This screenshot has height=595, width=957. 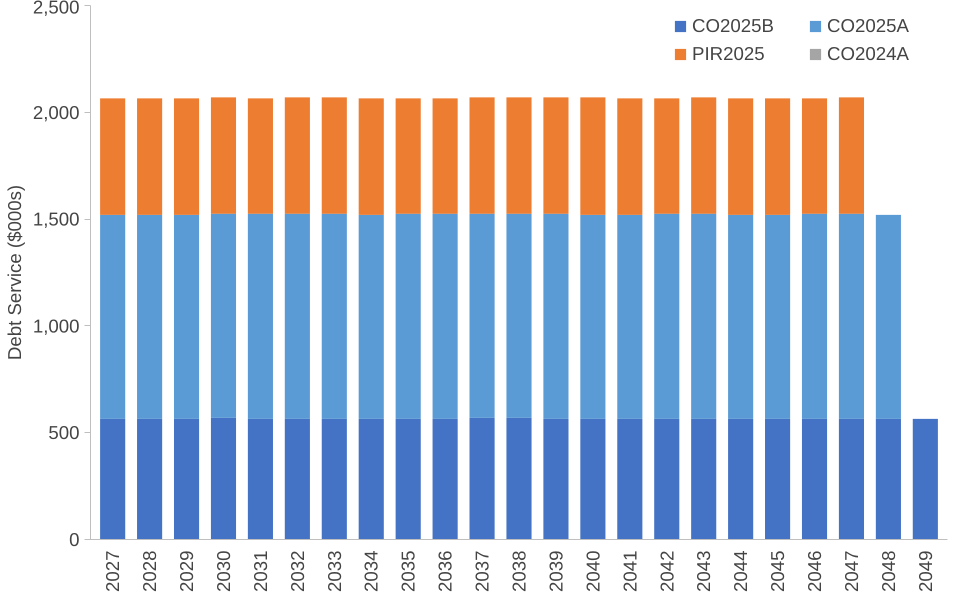 What do you see at coordinates (334, 571) in the screenshot?
I see `x-tick-label: 2033` at bounding box center [334, 571].